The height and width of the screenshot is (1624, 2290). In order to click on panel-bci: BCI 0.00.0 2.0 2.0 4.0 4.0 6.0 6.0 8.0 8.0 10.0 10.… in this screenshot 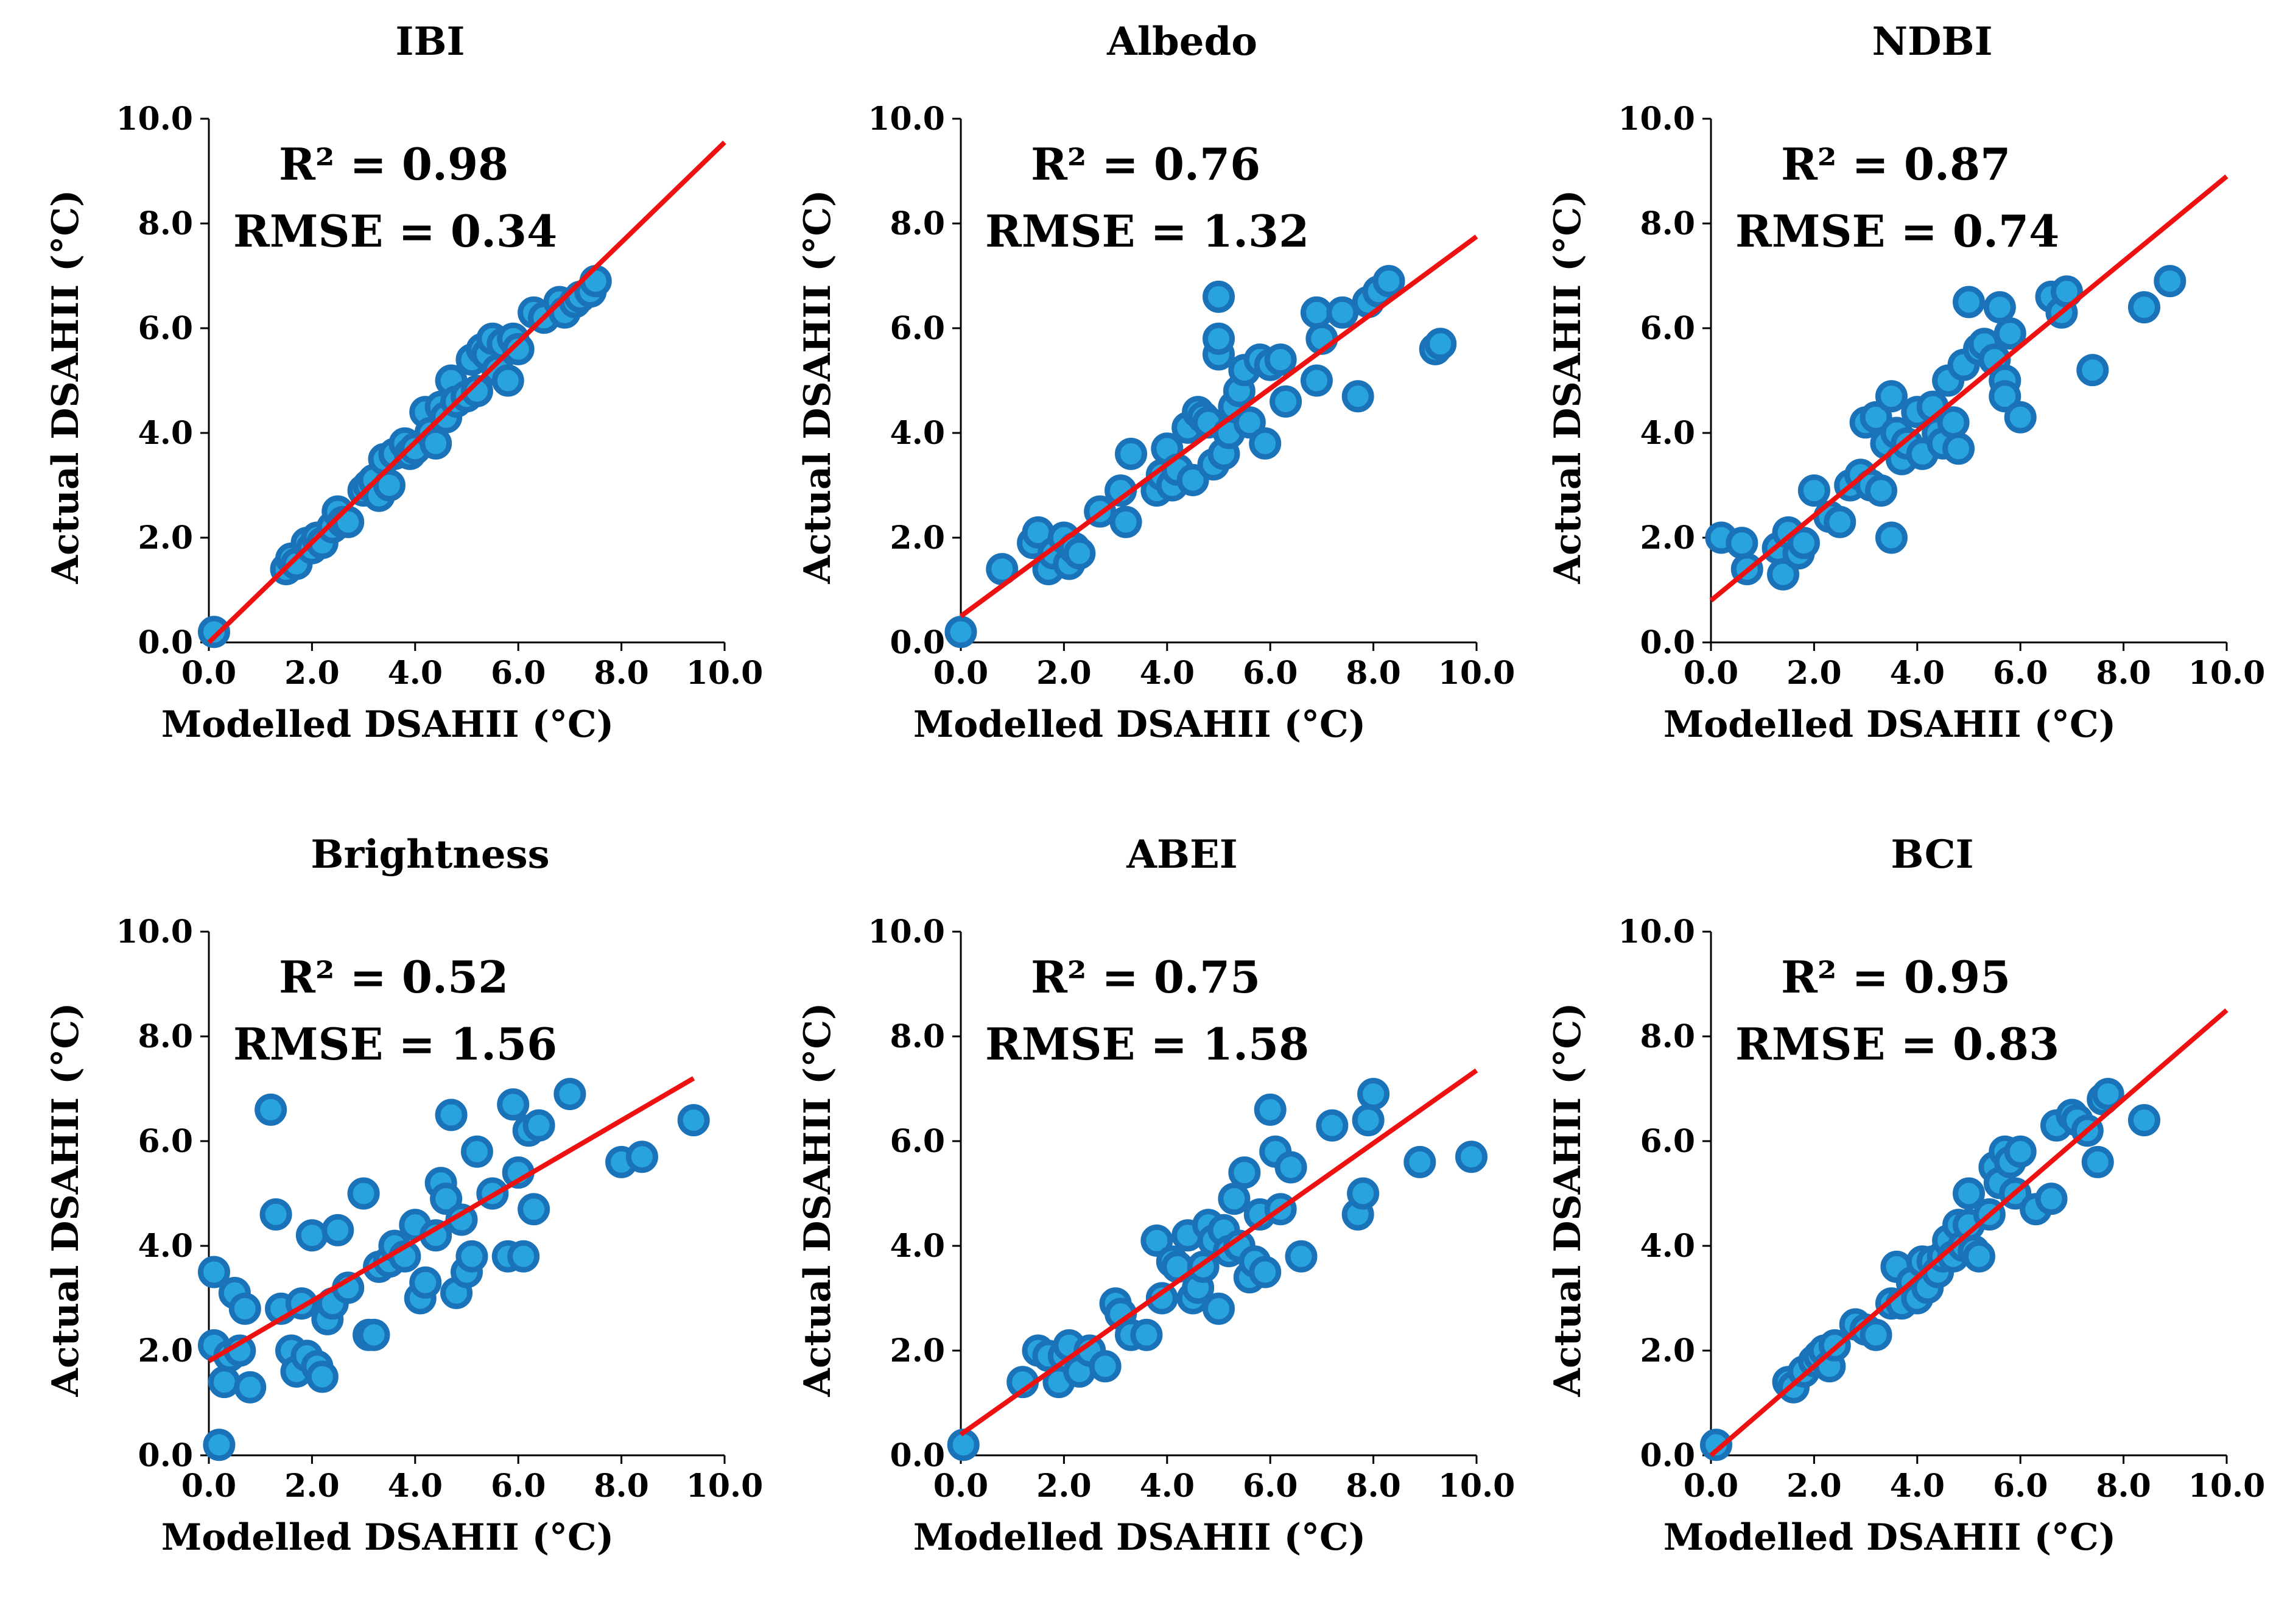, I will do `click(1906, 1195)`.